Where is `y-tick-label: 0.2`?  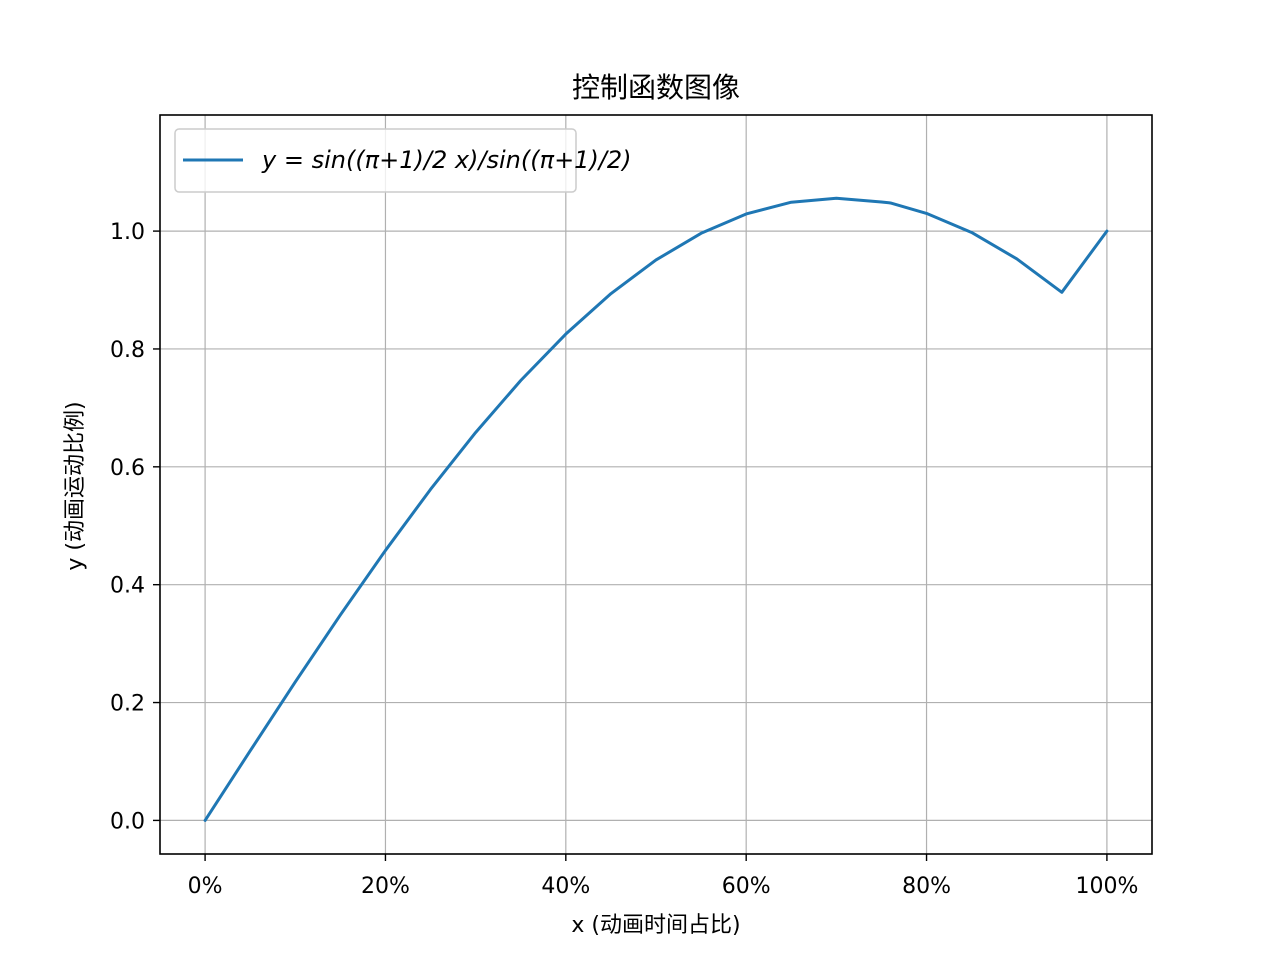
y-tick-label: 0.2 is located at coordinates (127, 704).